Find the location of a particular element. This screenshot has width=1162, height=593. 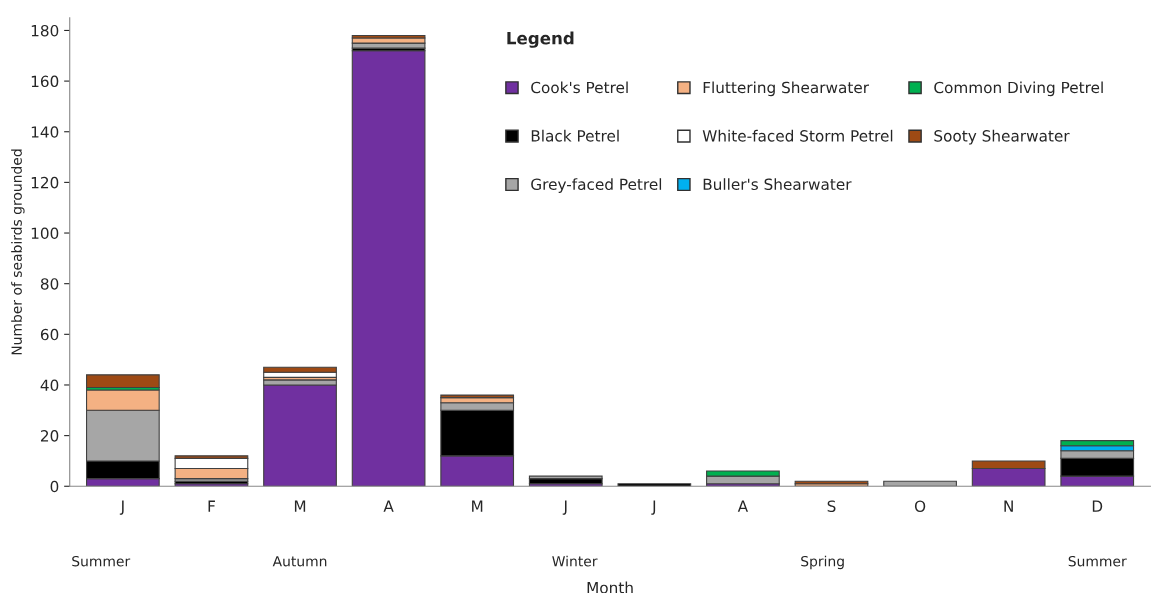

y-tick-label: 180 is located at coordinates (45, 30).